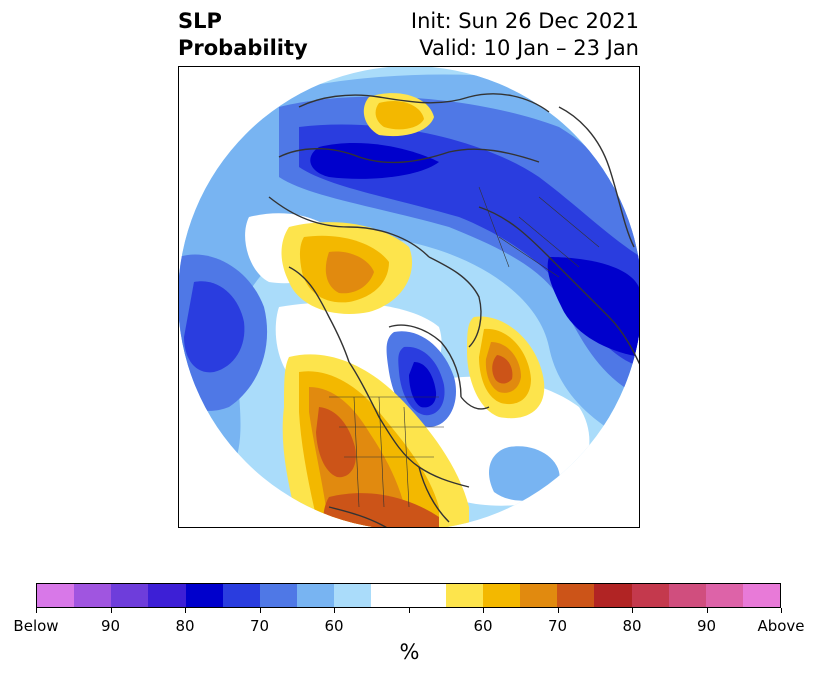  I want to click on valid-period: Valid: 10 Jan – 23 Jan, so click(529, 48).